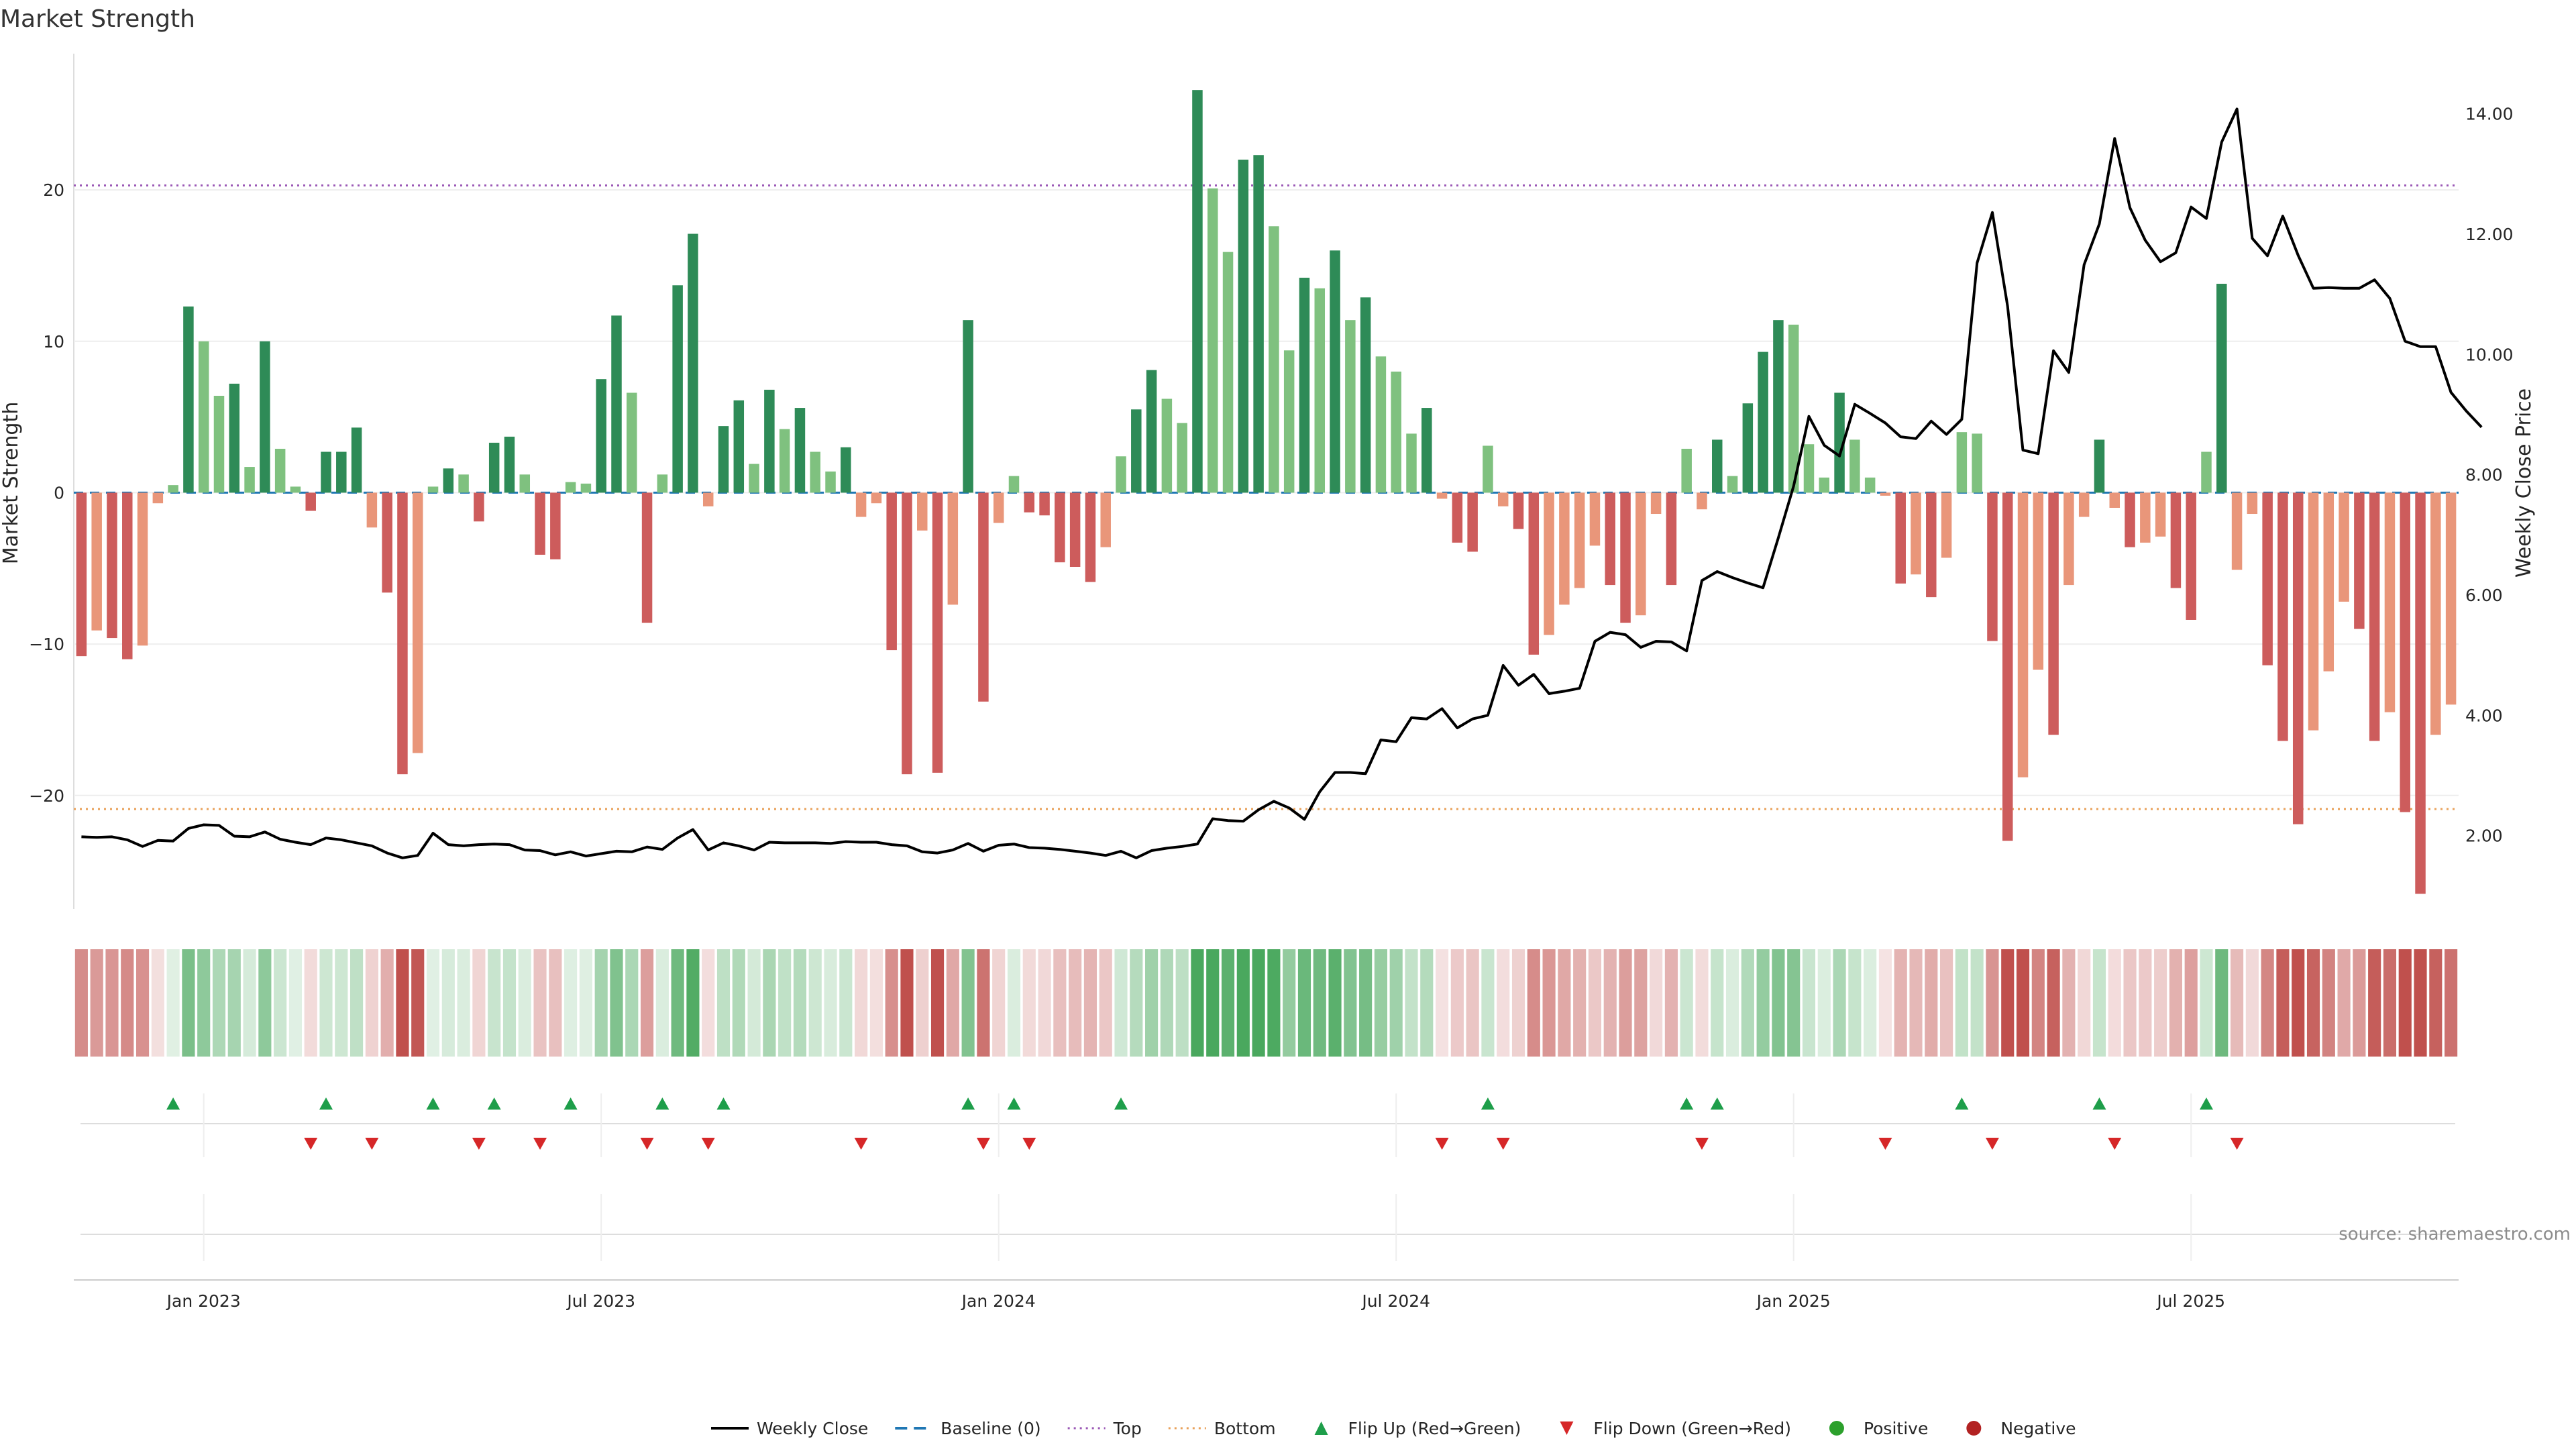 This screenshot has width=2576, height=1449. What do you see at coordinates (2484, 836) in the screenshot?
I see `right-tick-label: 2.00` at bounding box center [2484, 836].